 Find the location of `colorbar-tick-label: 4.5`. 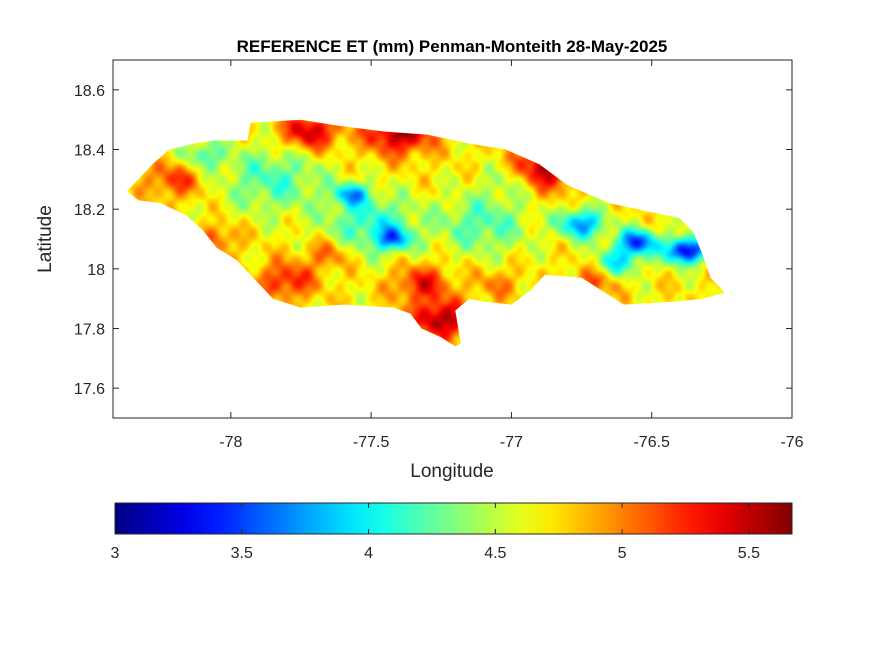

colorbar-tick-label: 4.5 is located at coordinates (495, 553).